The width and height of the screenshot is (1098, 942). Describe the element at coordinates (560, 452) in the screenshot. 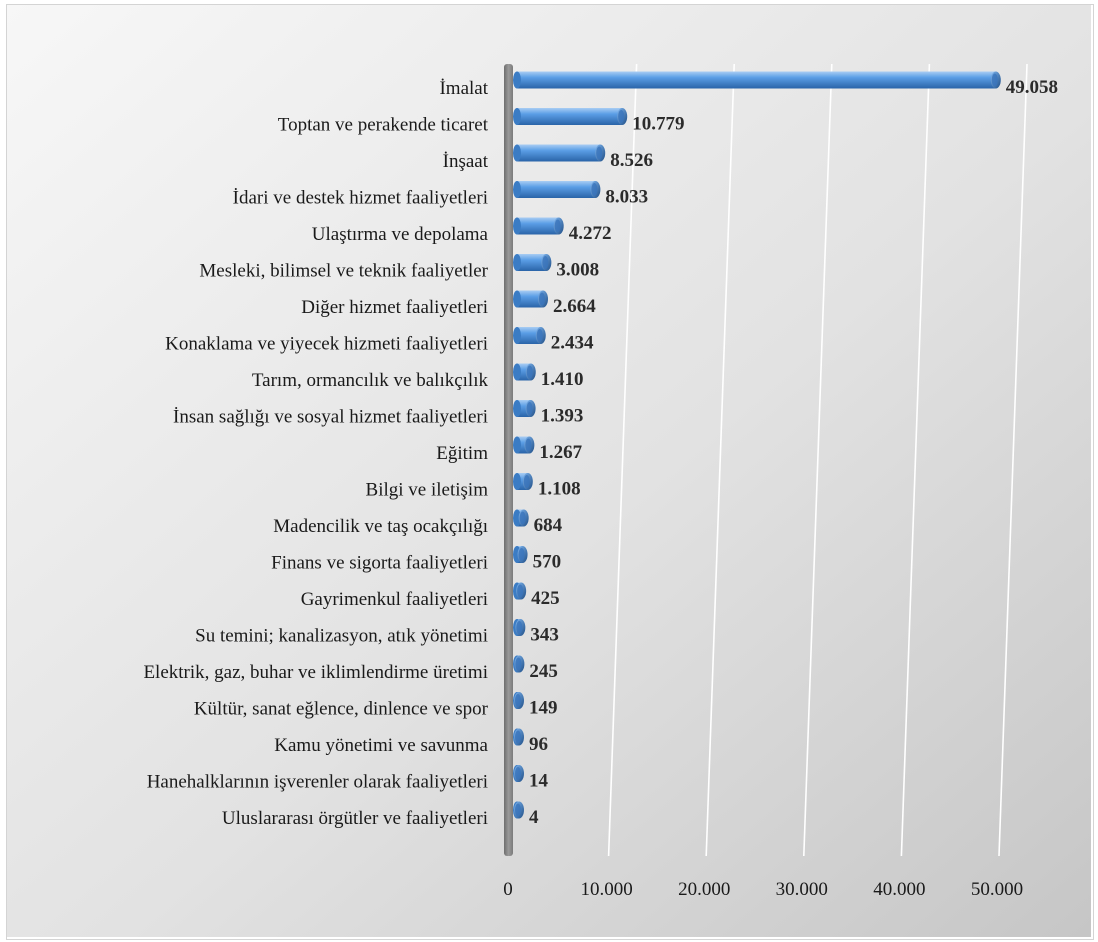

I see `value-label: 1.267` at that location.